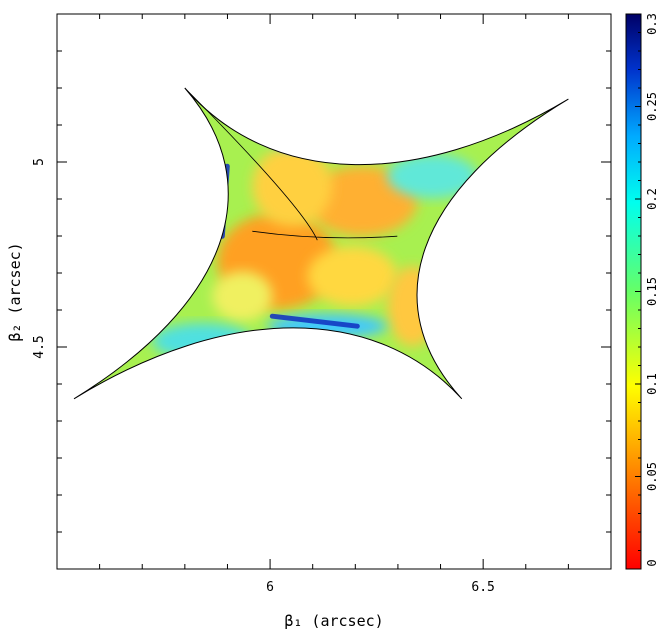  Describe the element at coordinates (652, 476) in the screenshot. I see `colorbar-tick-label: 0.05` at that location.